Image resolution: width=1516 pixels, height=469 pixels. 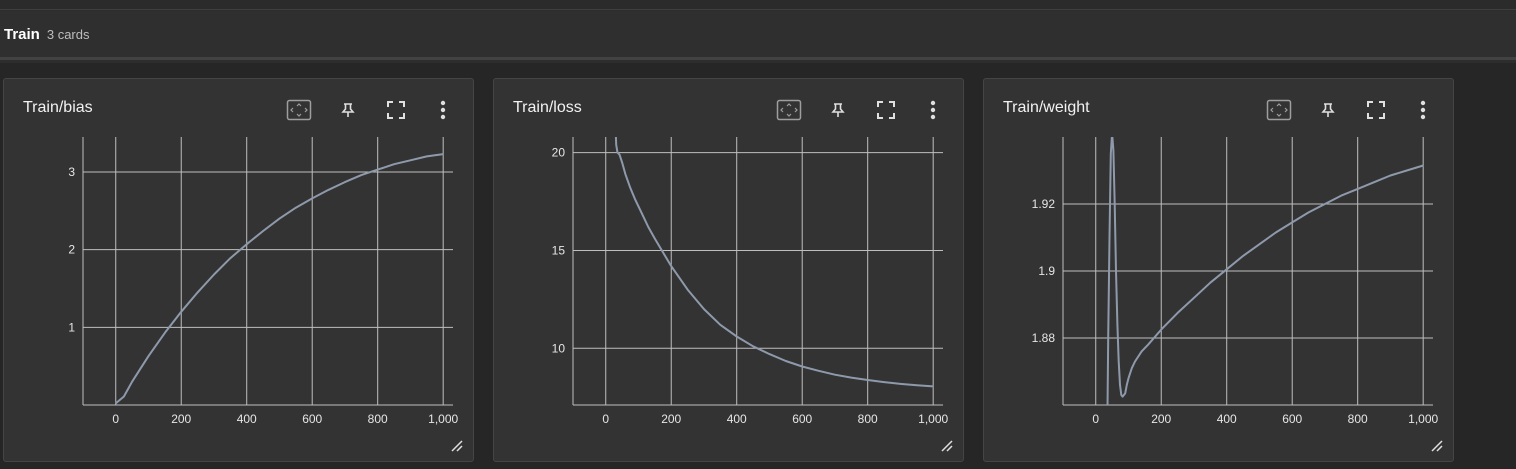 I want to click on y-tick-label: 2, so click(x=71, y=250).